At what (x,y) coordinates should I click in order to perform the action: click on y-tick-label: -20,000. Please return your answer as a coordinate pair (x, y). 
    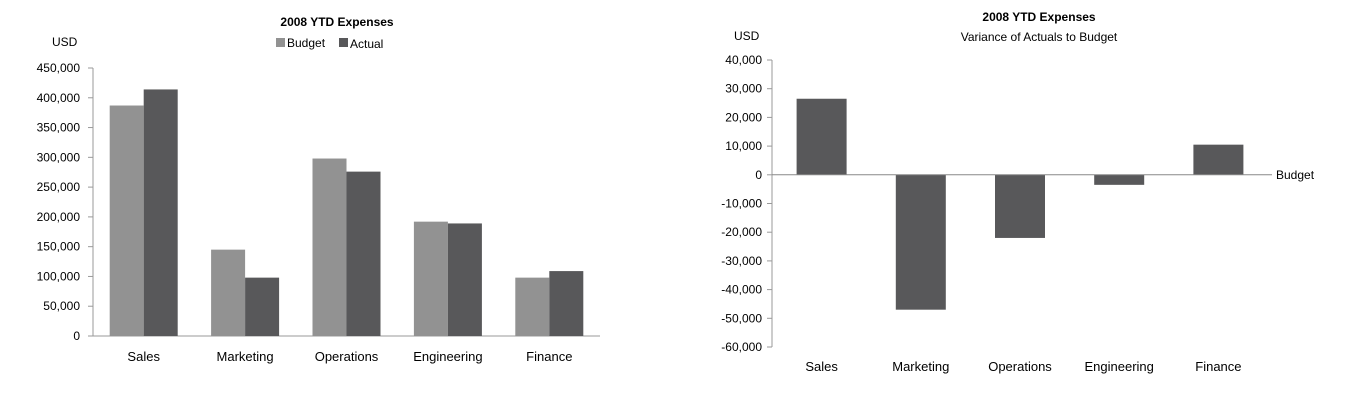
    Looking at the image, I should click on (741, 232).